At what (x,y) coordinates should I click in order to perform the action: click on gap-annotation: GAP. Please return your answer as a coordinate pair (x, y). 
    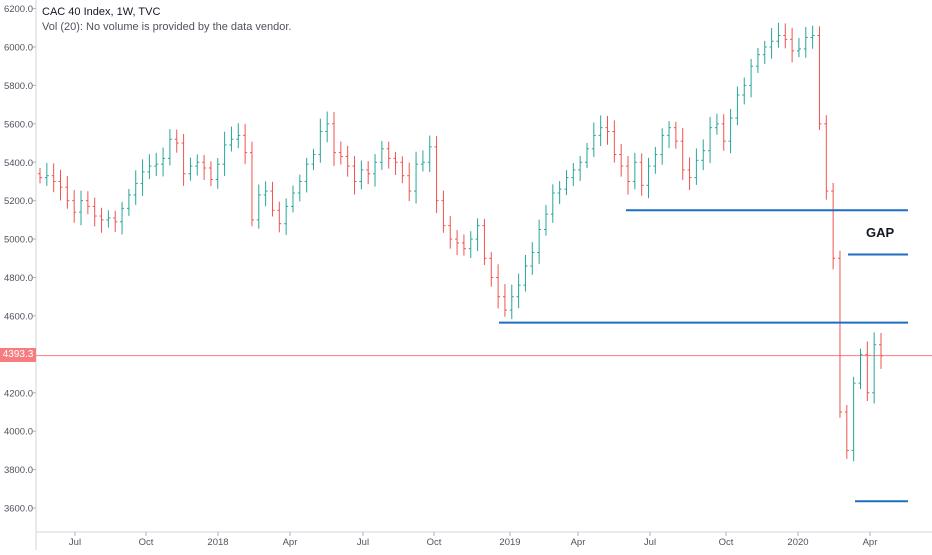
    Looking at the image, I should click on (880, 232).